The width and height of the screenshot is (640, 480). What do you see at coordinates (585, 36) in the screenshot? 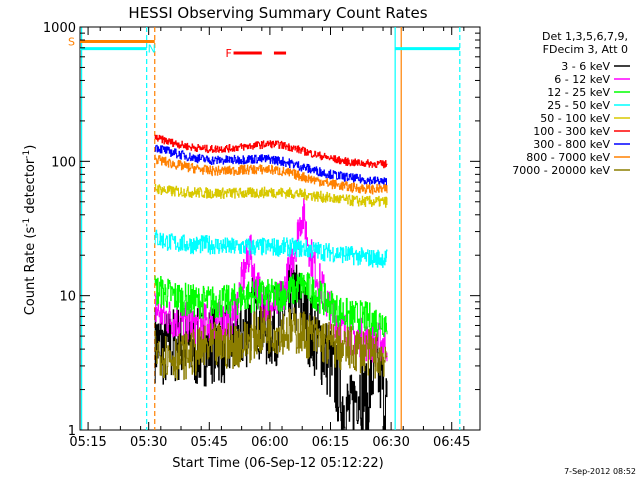
I see `legend-header-line-1: Det 1,3,5,6,7,9,` at bounding box center [585, 36].